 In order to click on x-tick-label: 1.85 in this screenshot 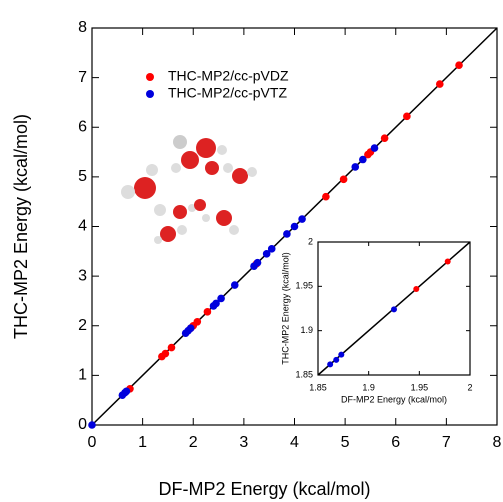, I will do `click(318, 387)`.